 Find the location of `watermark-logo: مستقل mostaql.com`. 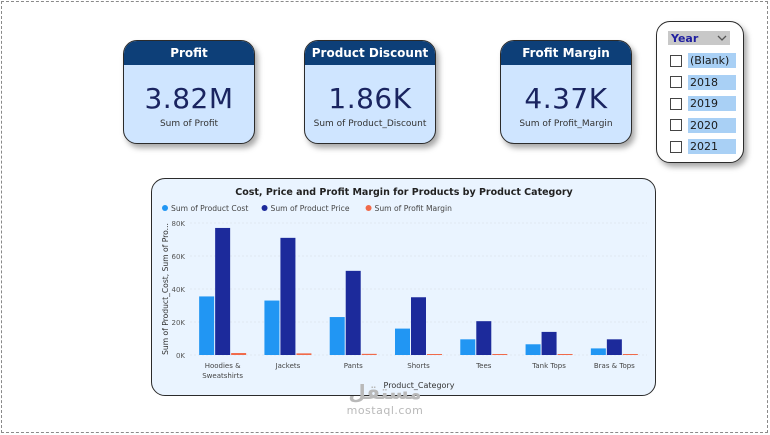

watermark-logo: مستقل mostaql.com is located at coordinates (385, 404).